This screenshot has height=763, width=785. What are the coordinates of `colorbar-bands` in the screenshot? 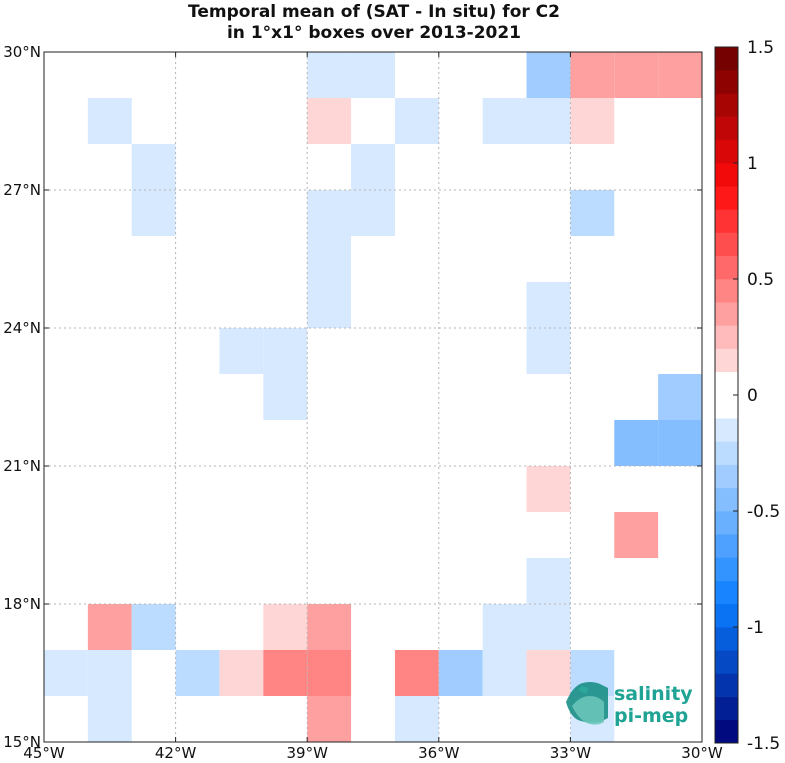 It's located at (726, 395).